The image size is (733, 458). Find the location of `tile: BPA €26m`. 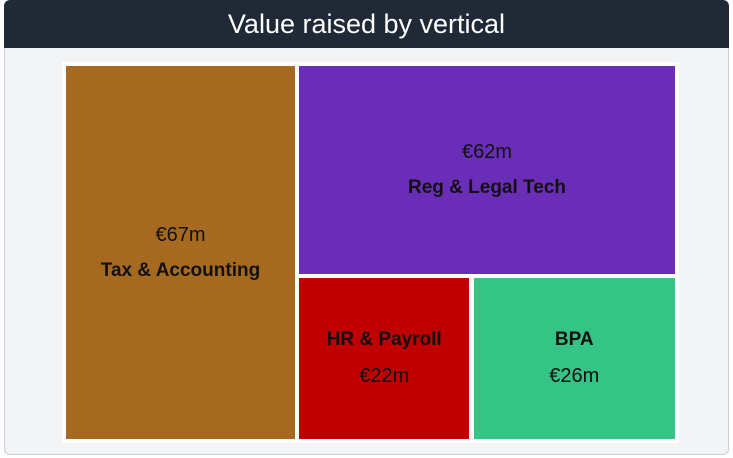

tile: BPA €26m is located at coordinates (574, 358).